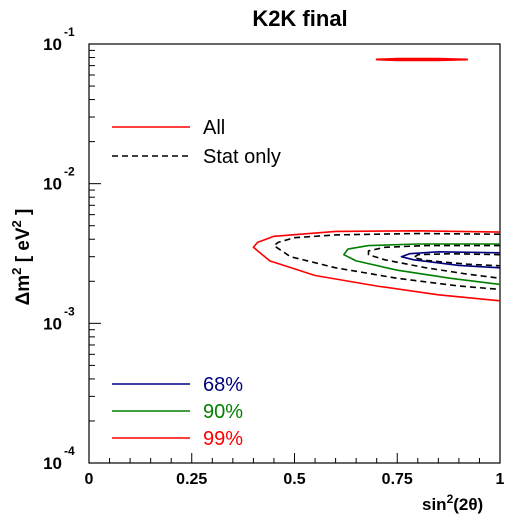 This screenshot has width=513, height=529. I want to click on y-axis-title: Δm2 [ eV2 ], so click(21, 257).